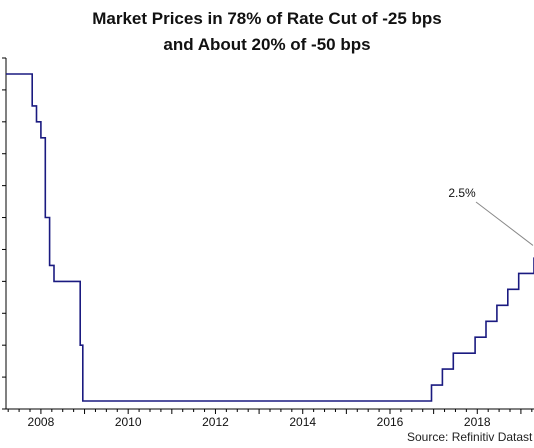 This screenshot has height=448, width=534. I want to click on annotation-label: 2.5%, so click(462, 193).